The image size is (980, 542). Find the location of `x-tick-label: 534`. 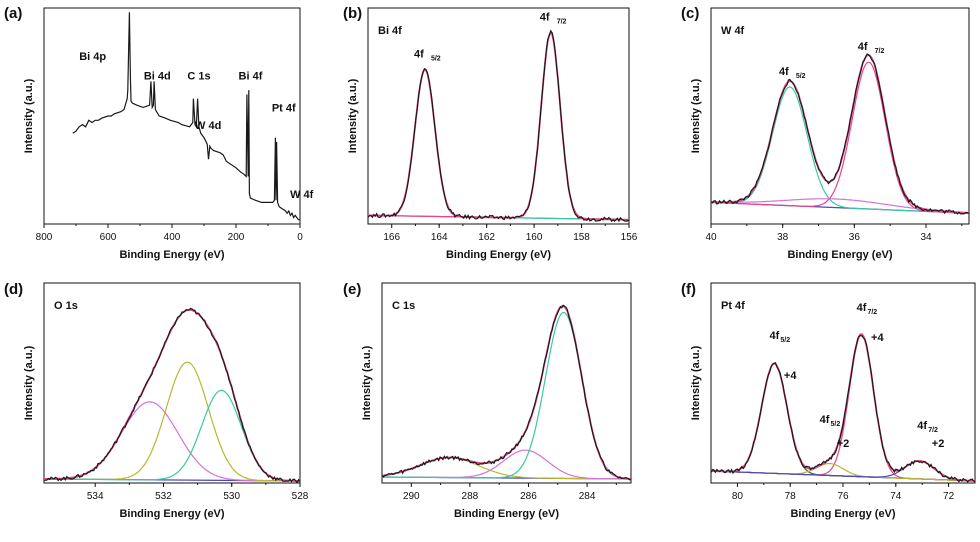

x-tick-label: 534 is located at coordinates (95, 496).